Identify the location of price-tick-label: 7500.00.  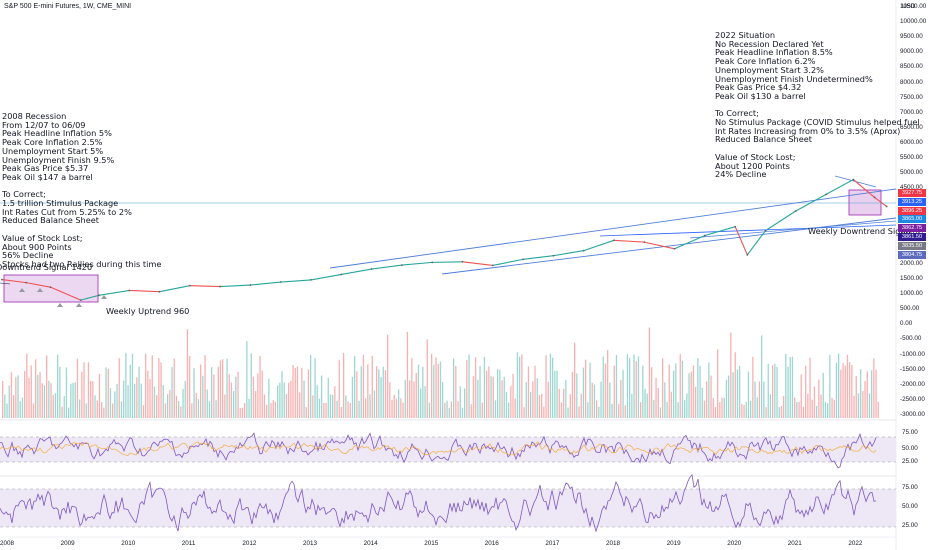
(911, 97).